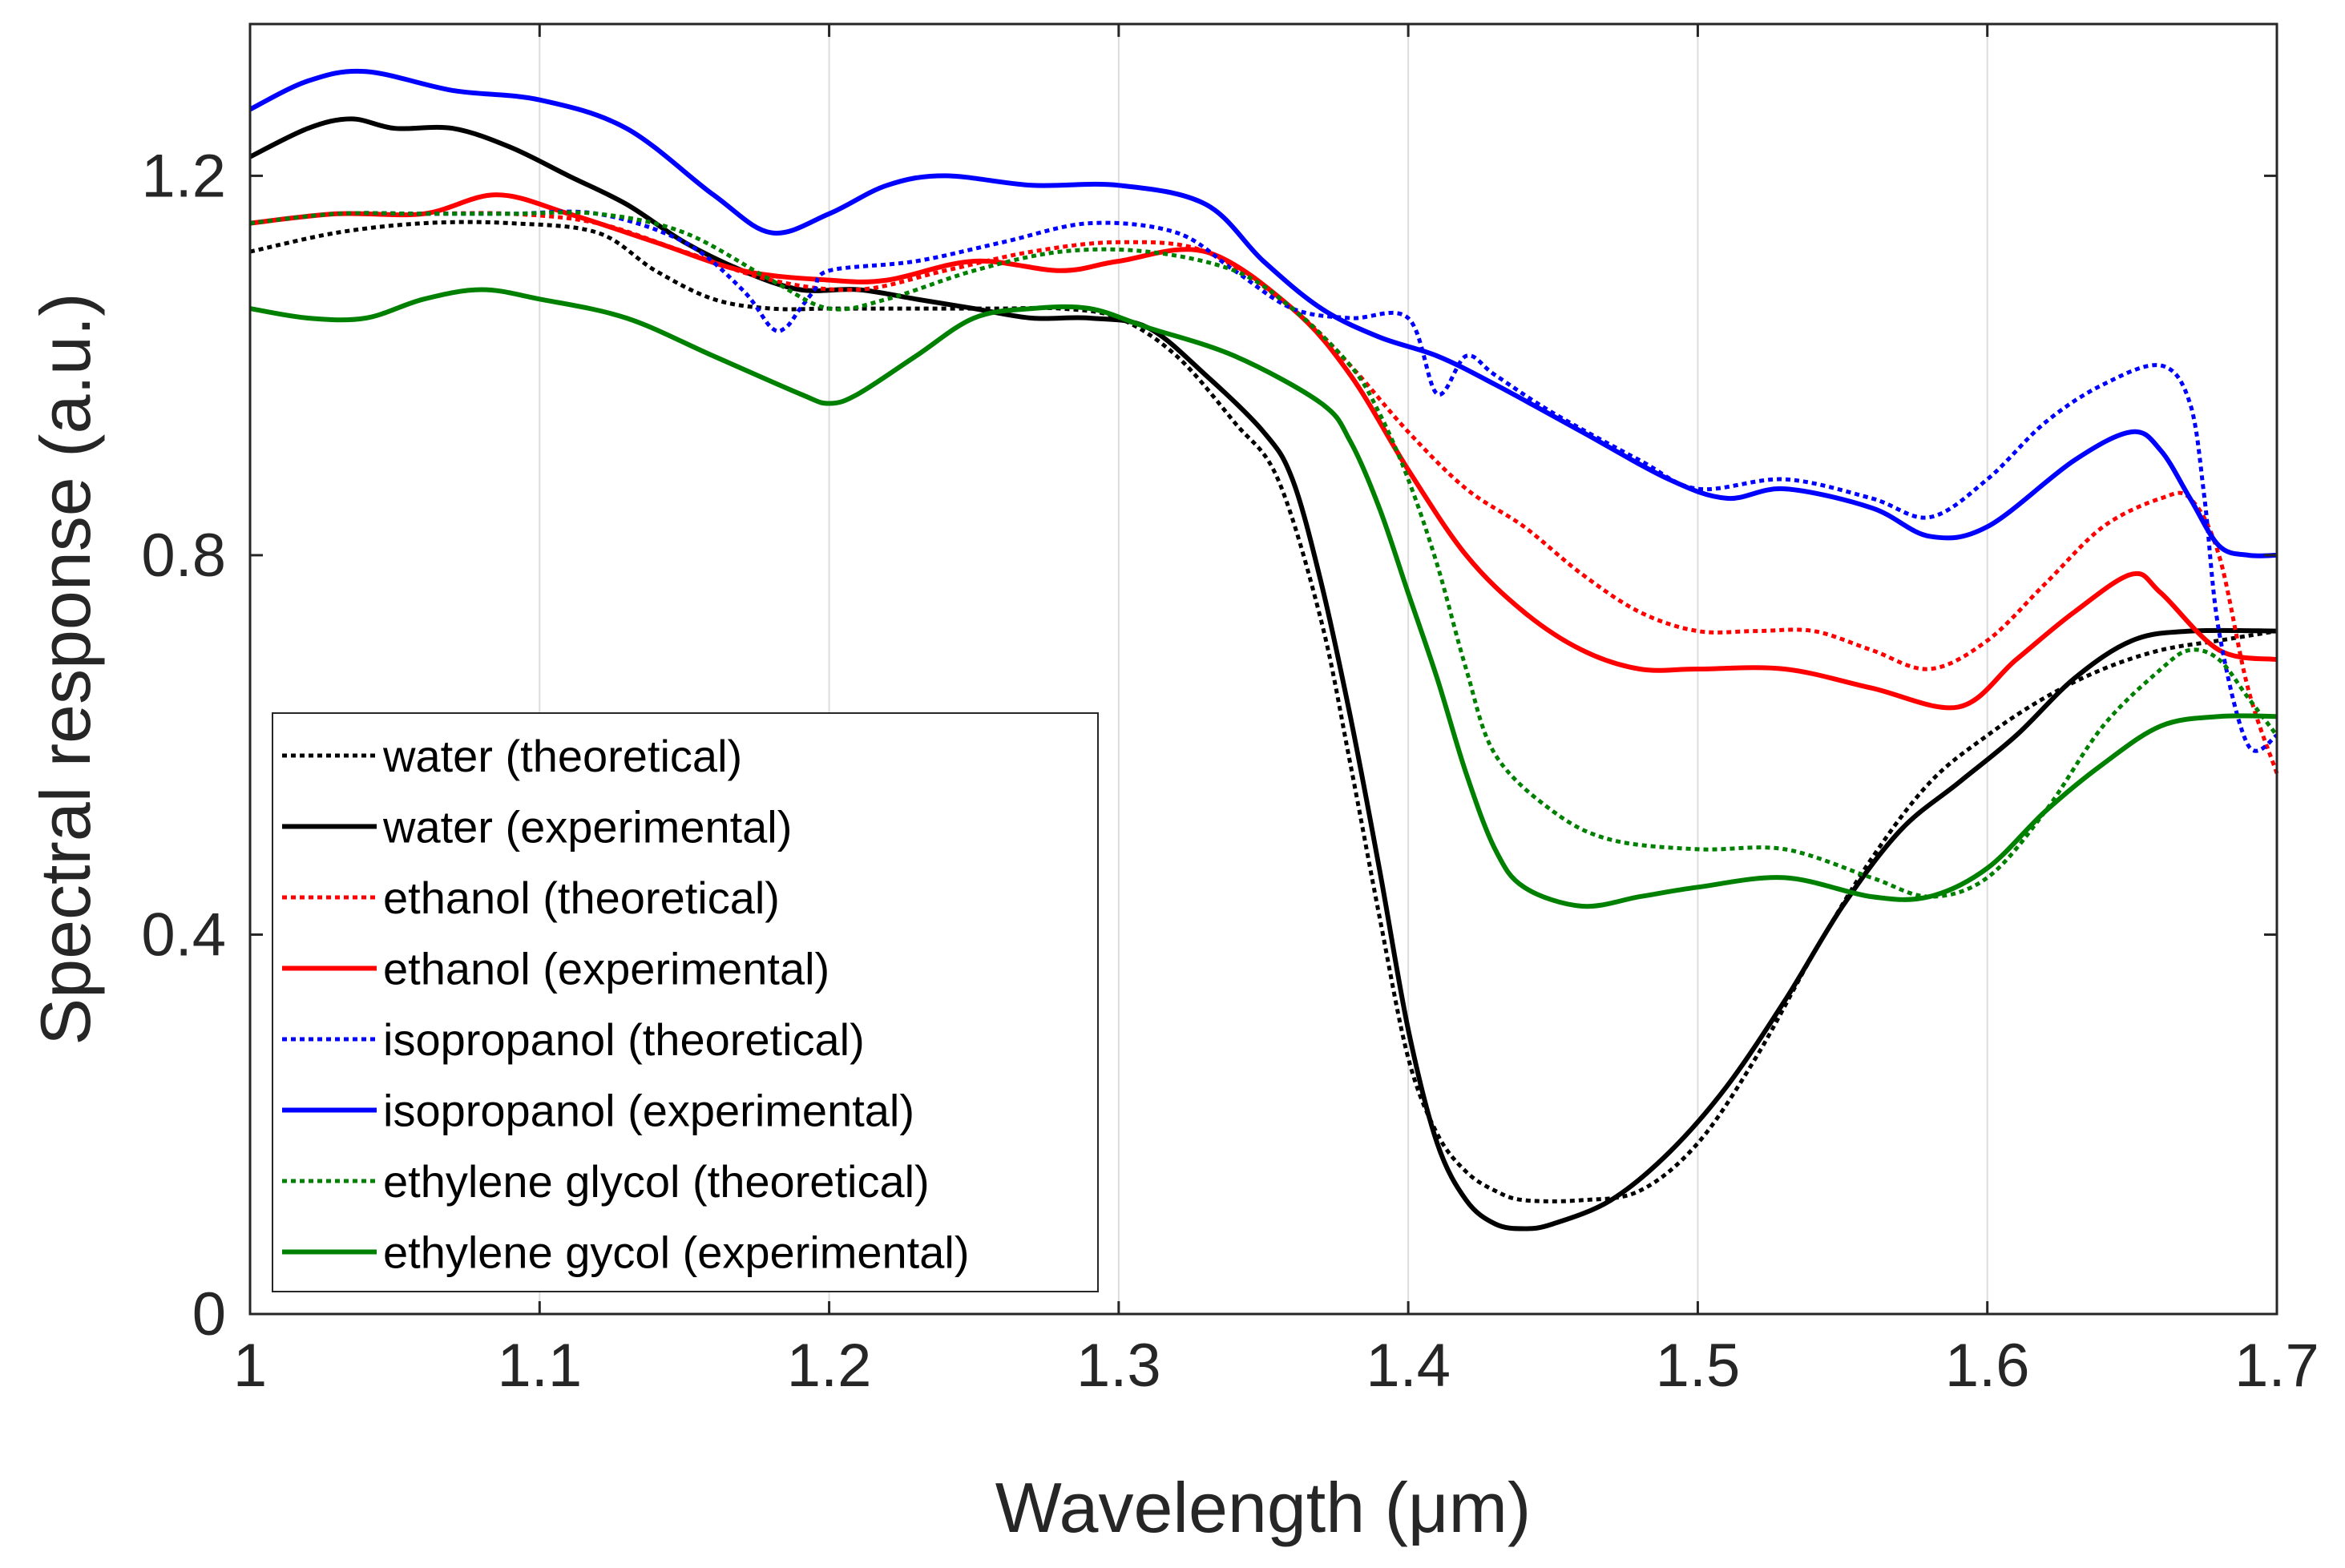 The height and width of the screenshot is (1568, 2345). I want to click on y-tick-label: 0.4, so click(183, 935).